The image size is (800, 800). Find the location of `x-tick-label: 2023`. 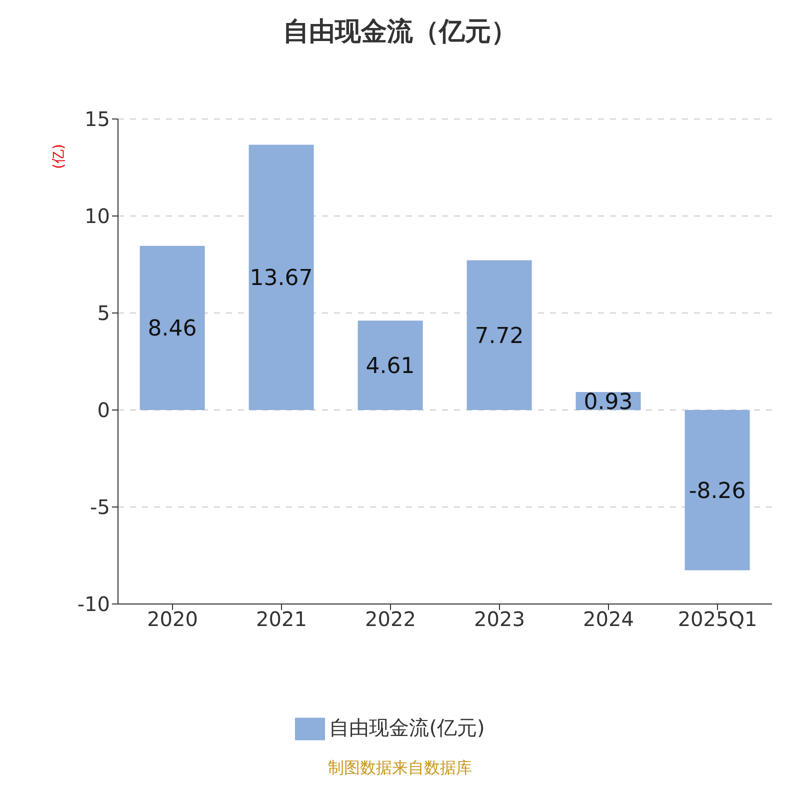

x-tick-label: 2023 is located at coordinates (499, 619).